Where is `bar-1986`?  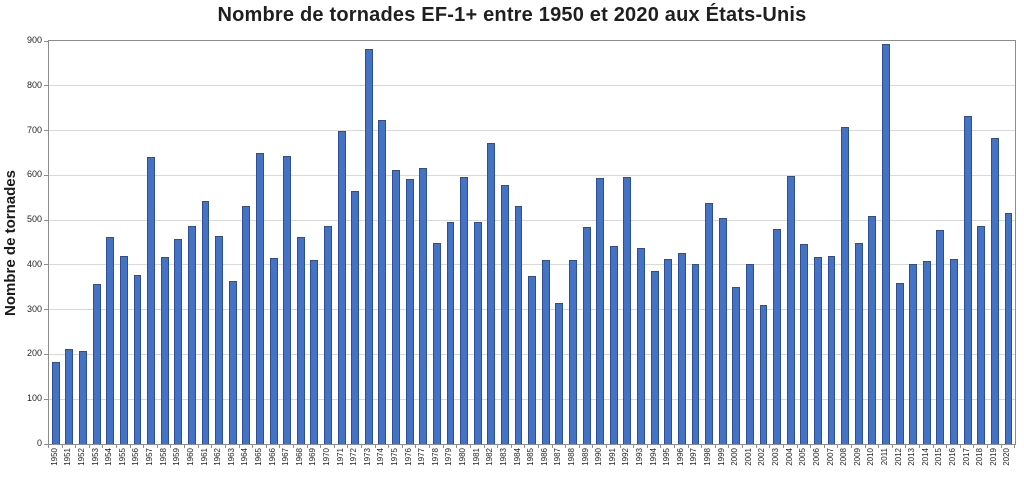 bar-1986 is located at coordinates (545, 351).